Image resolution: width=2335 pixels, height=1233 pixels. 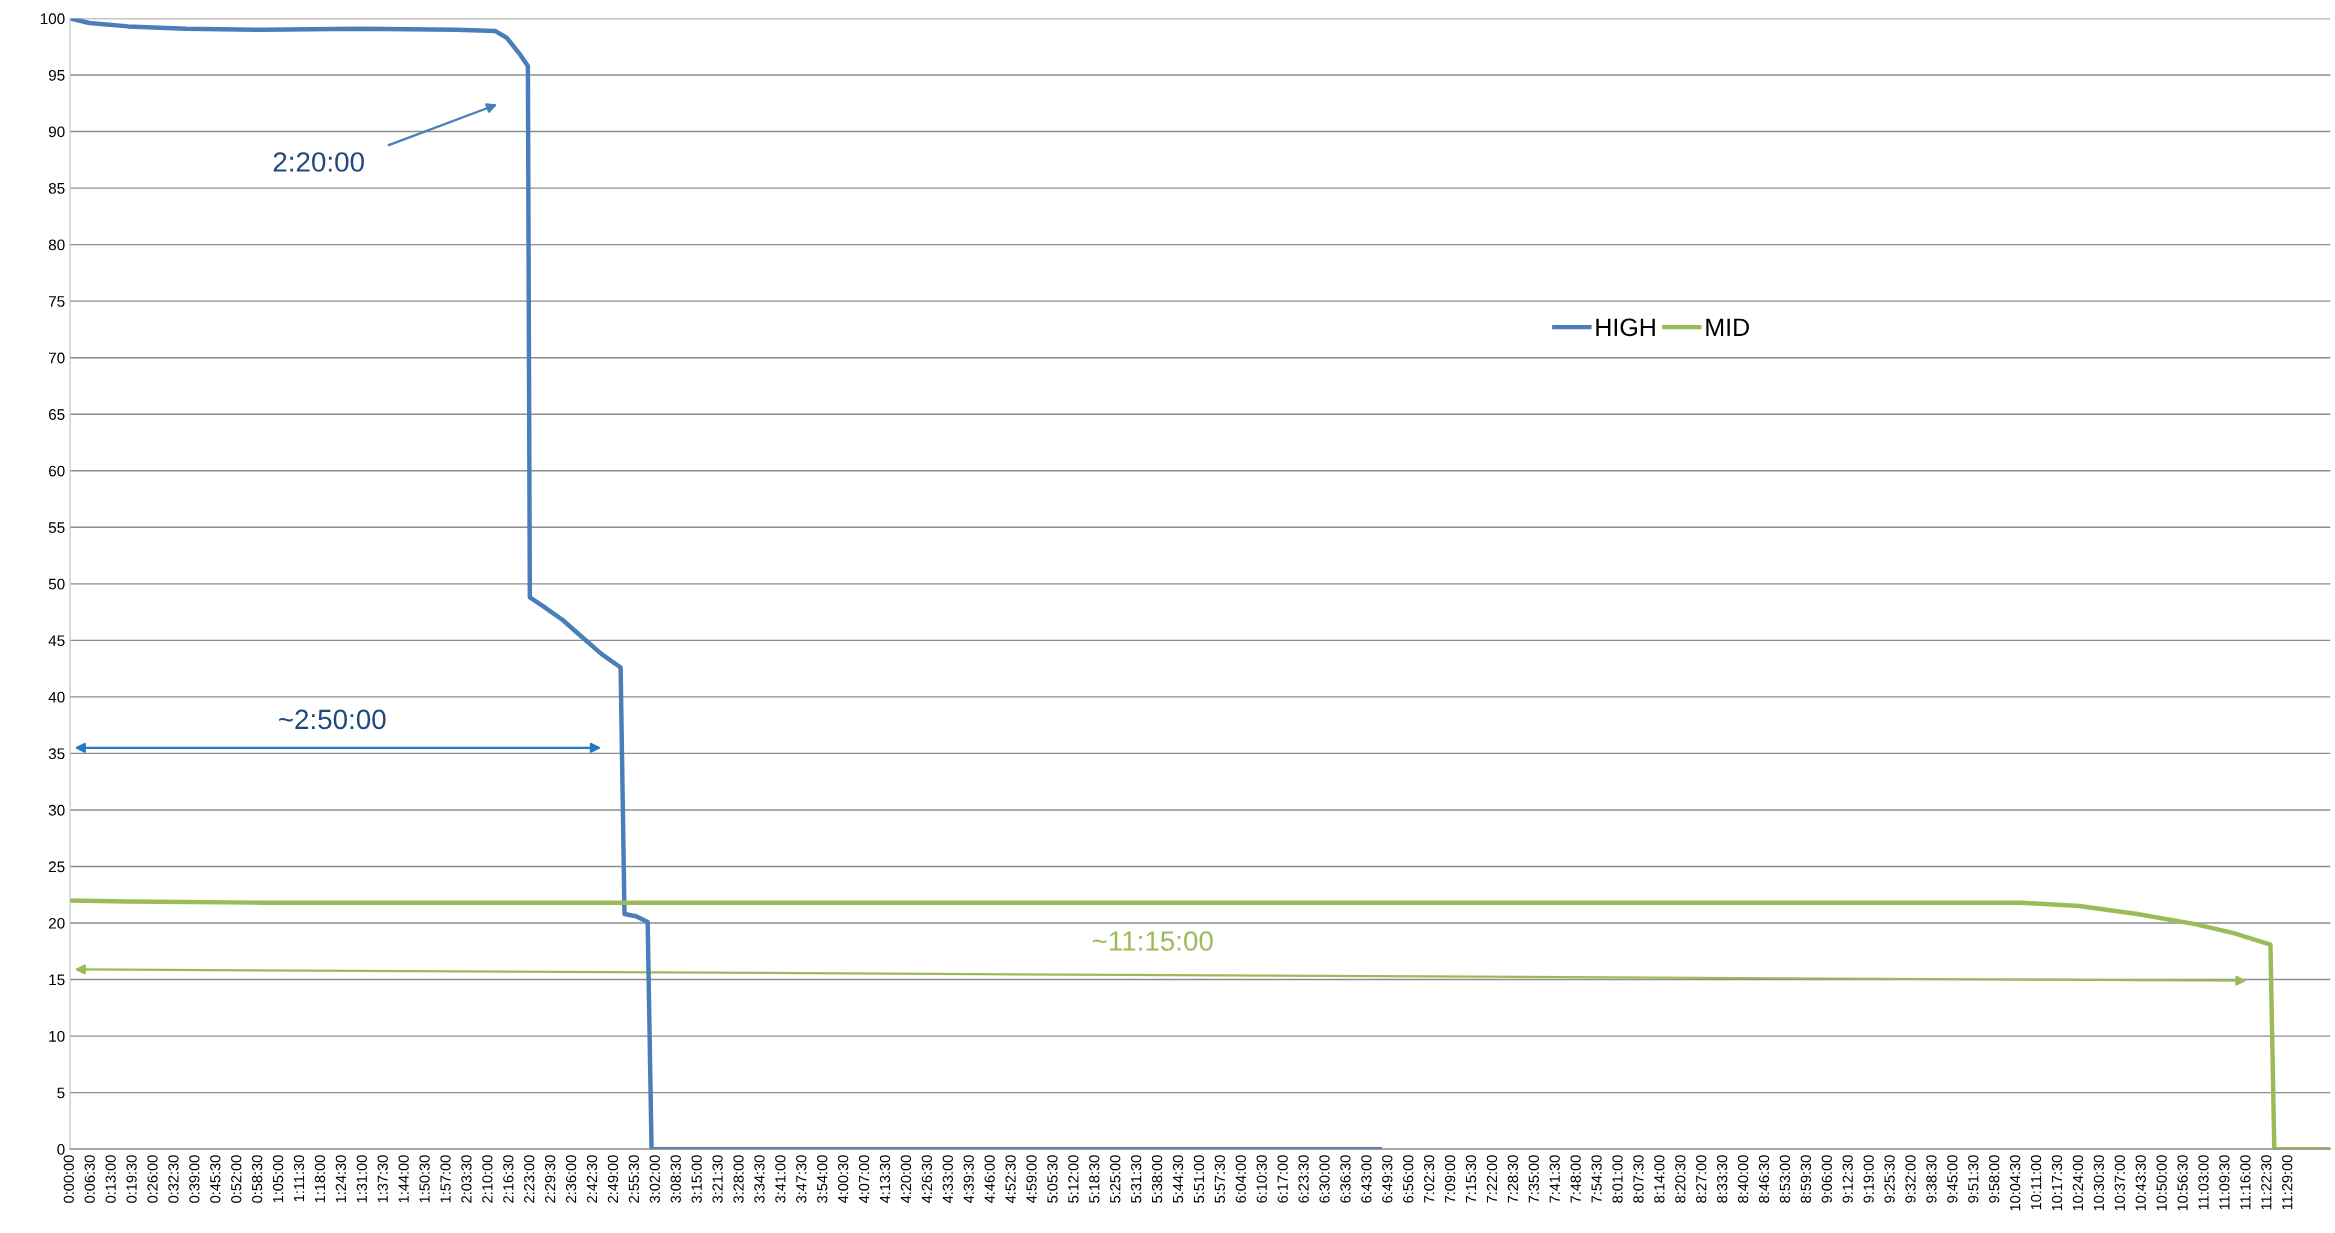 I want to click on y-tick-label: 75, so click(x=56, y=301).